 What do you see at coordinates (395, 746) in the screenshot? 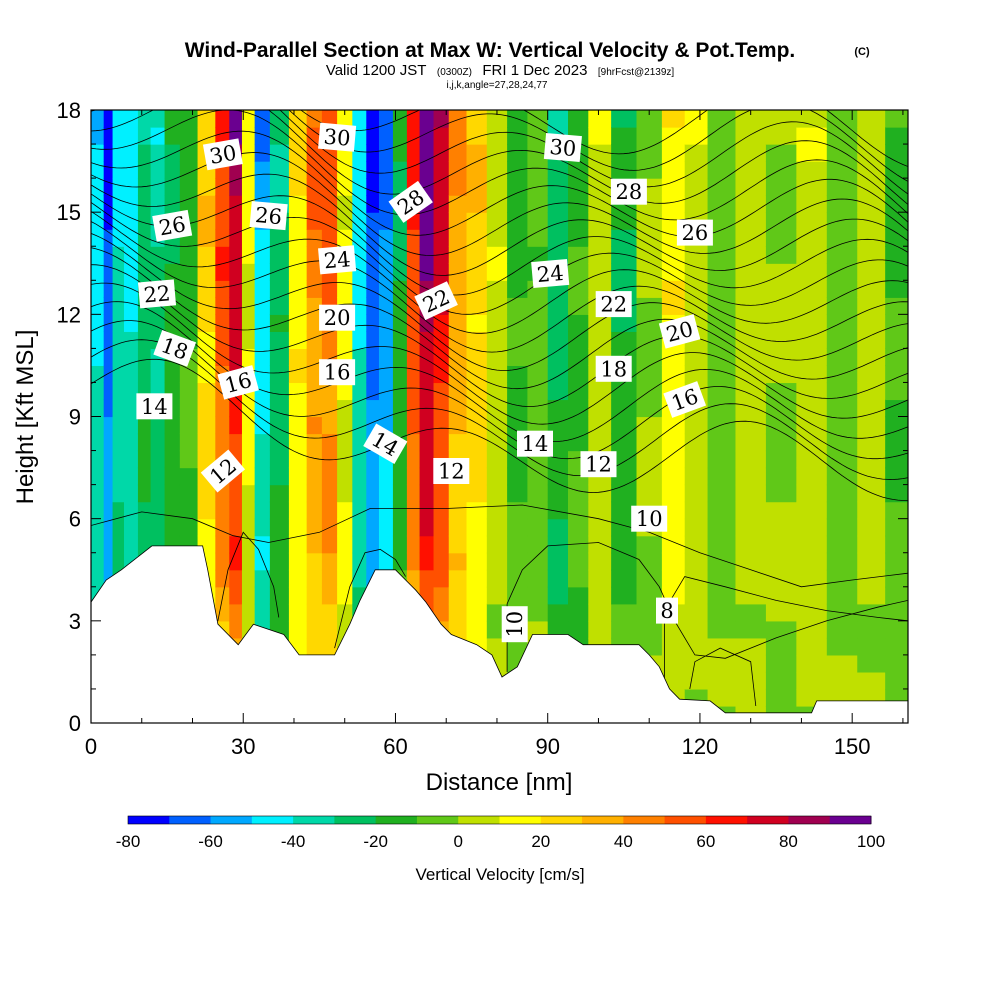
I see `x-tick-label: 60` at bounding box center [395, 746].